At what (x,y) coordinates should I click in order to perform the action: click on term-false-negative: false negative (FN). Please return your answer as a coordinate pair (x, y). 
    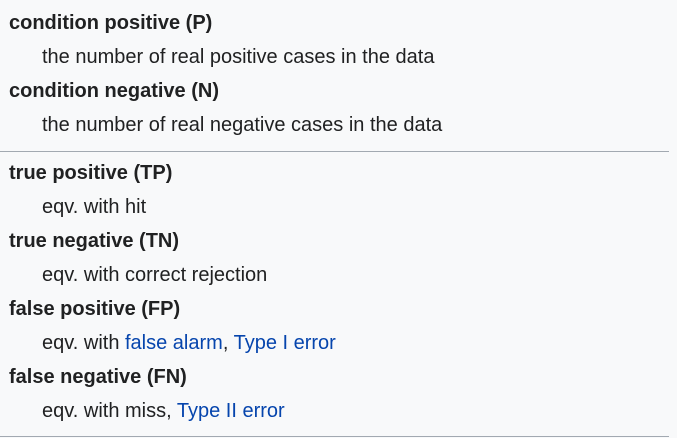
    Looking at the image, I should click on (98, 377).